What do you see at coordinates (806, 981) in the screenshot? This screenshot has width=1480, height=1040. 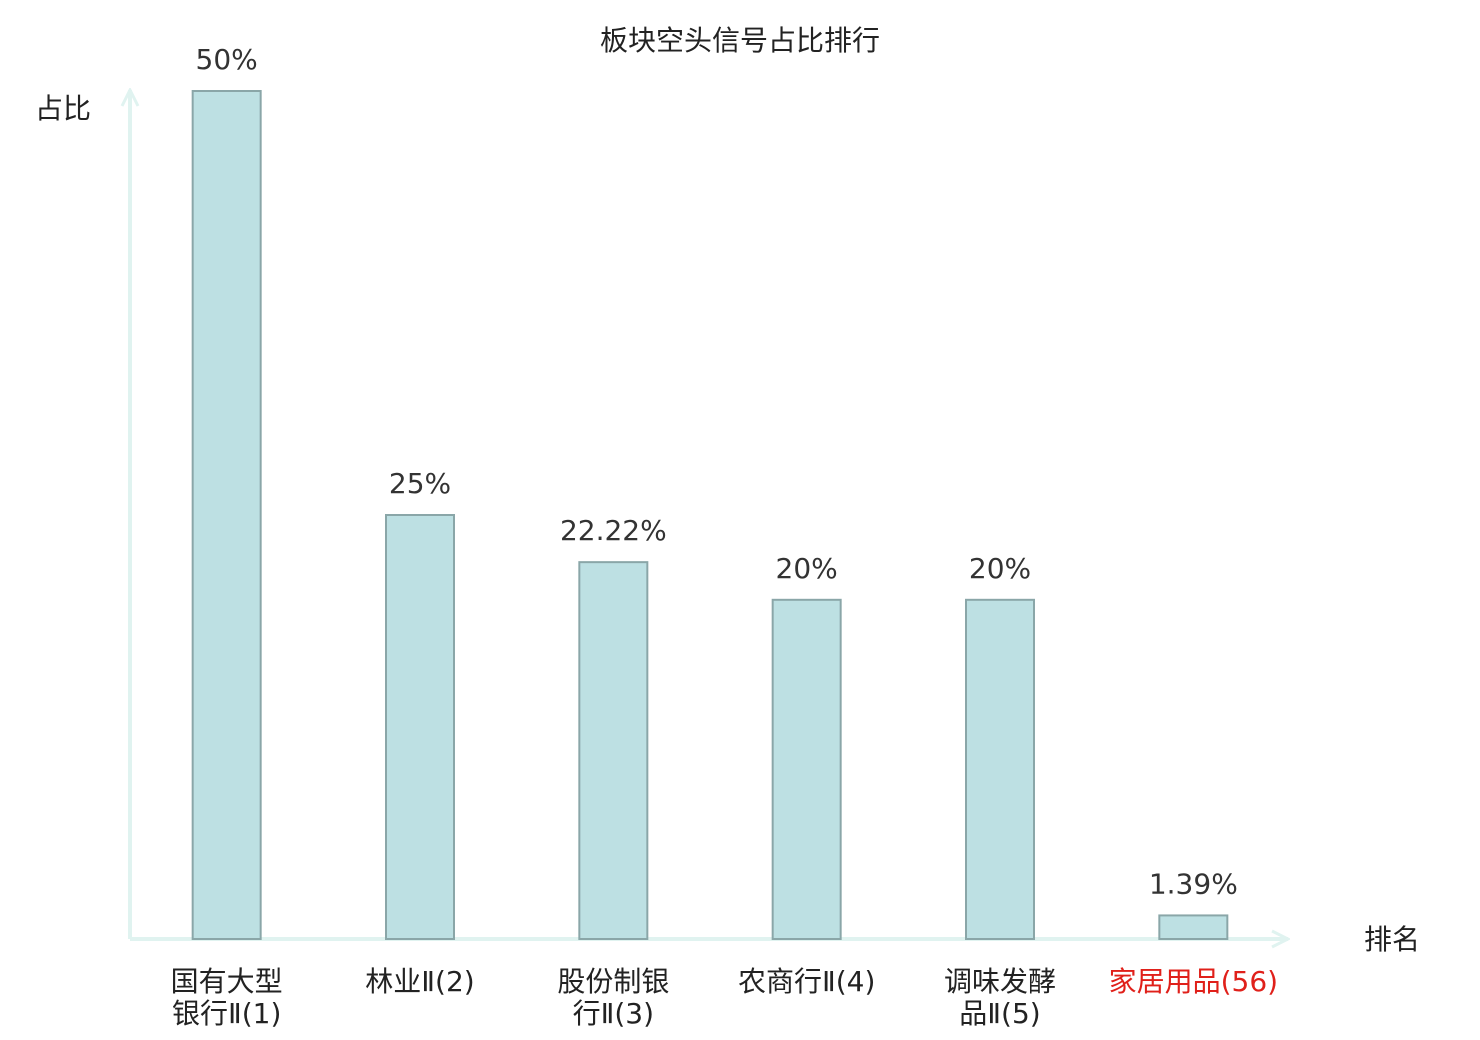 I see `x-tick-label: 农商行Ⅱ(4)` at bounding box center [806, 981].